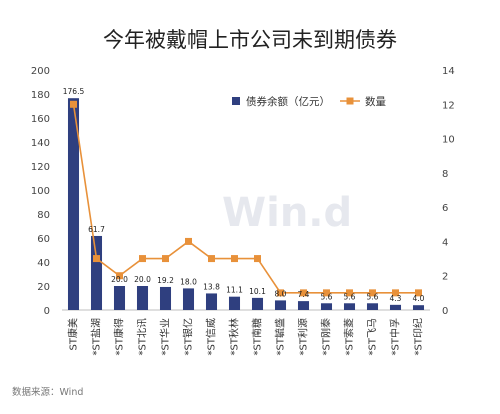  I want to click on legend: 债券余额（亿元） 数量, so click(309, 101).